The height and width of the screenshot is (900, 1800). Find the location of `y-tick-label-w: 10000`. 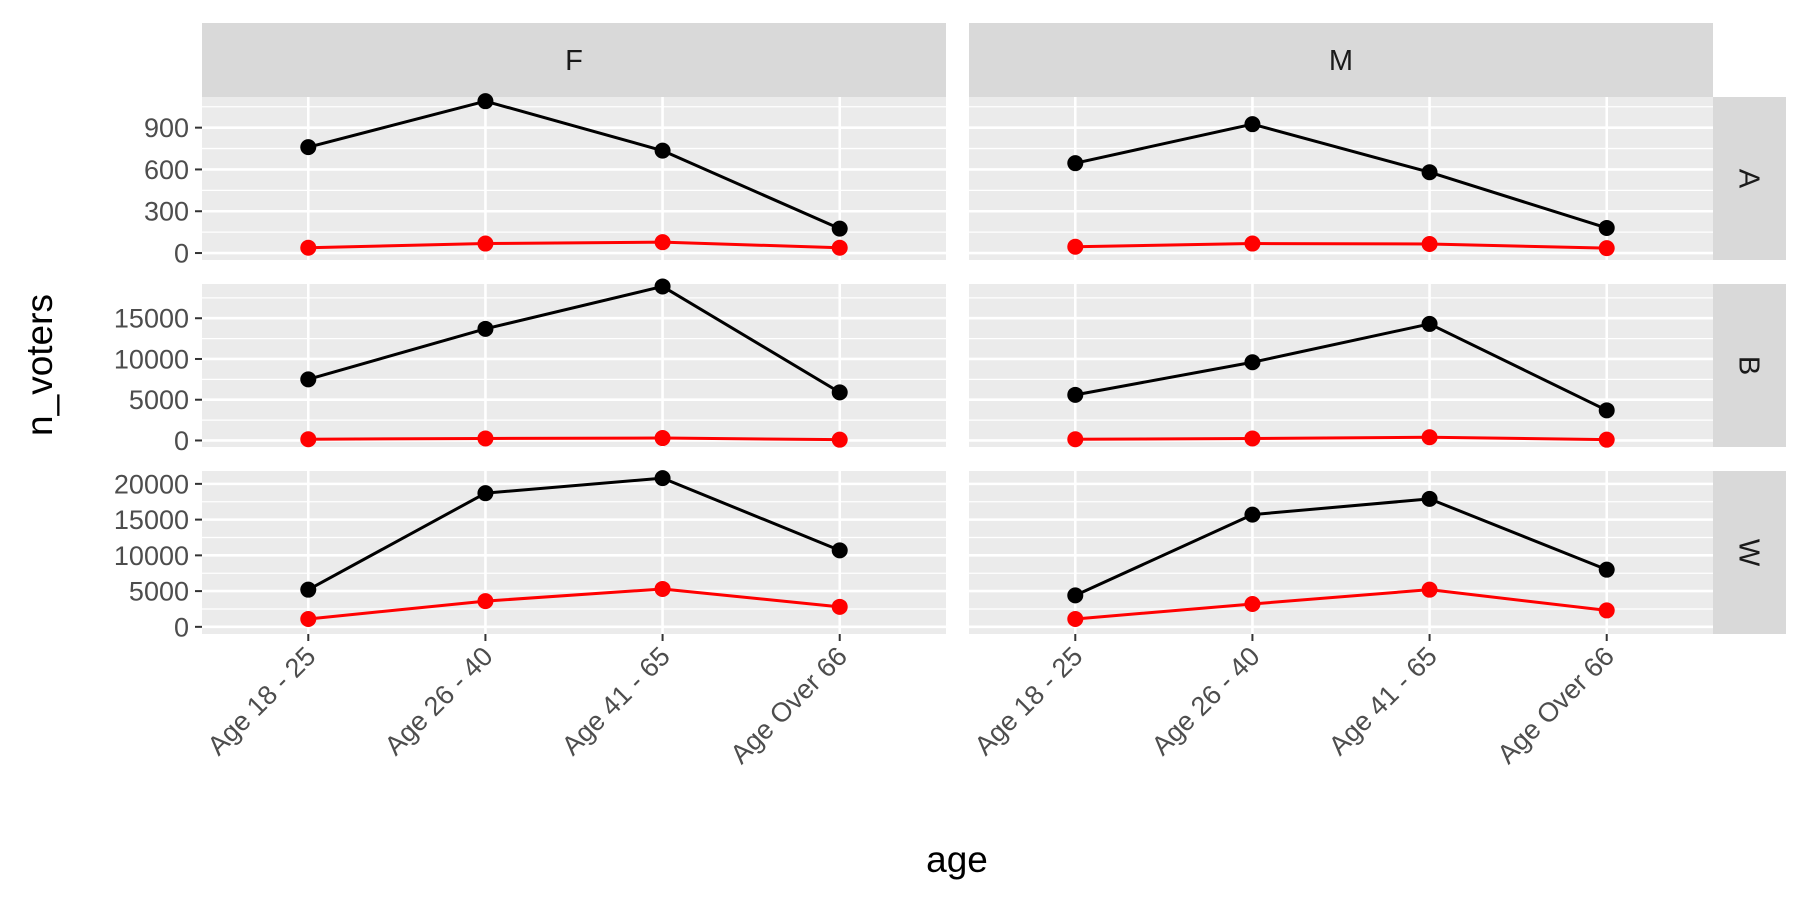

y-tick-label-w: 10000 is located at coordinates (151, 556).